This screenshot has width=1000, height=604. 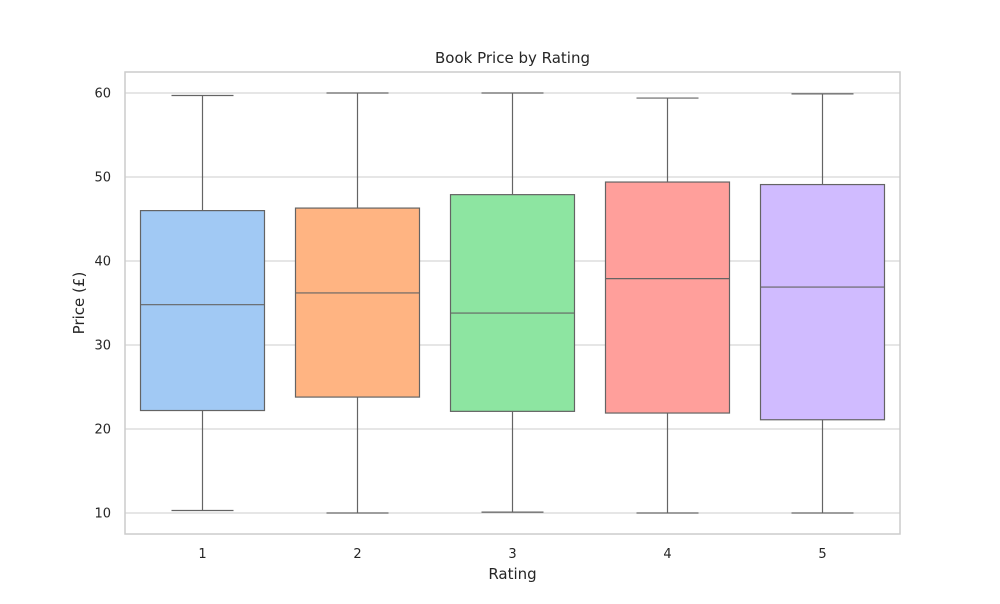 What do you see at coordinates (102, 346) in the screenshot?
I see `y-tick-label: 30` at bounding box center [102, 346].